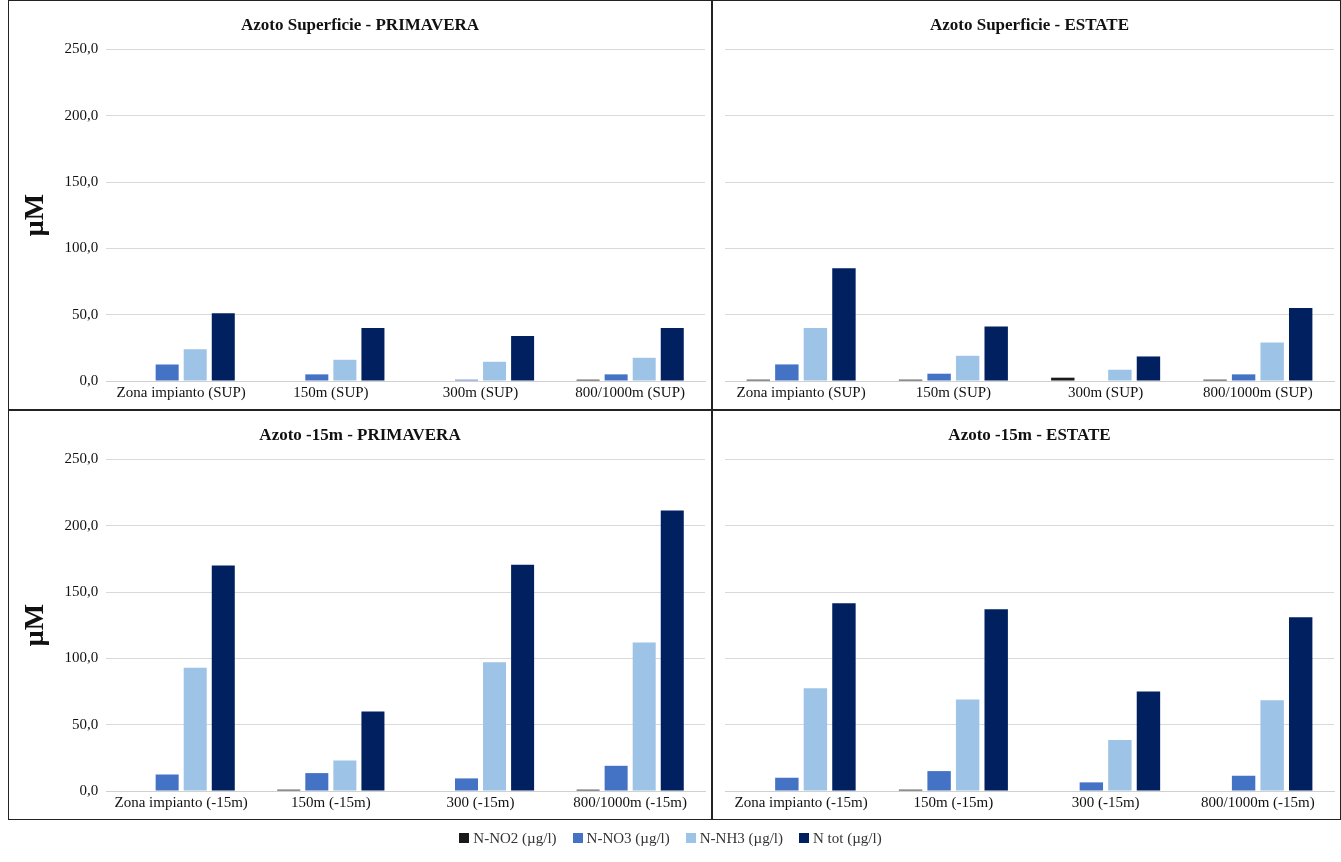 This screenshot has height=862, width=1341. What do you see at coordinates (627, 838) in the screenshot?
I see `legend-label: N-NO3 (µg/l)` at bounding box center [627, 838].